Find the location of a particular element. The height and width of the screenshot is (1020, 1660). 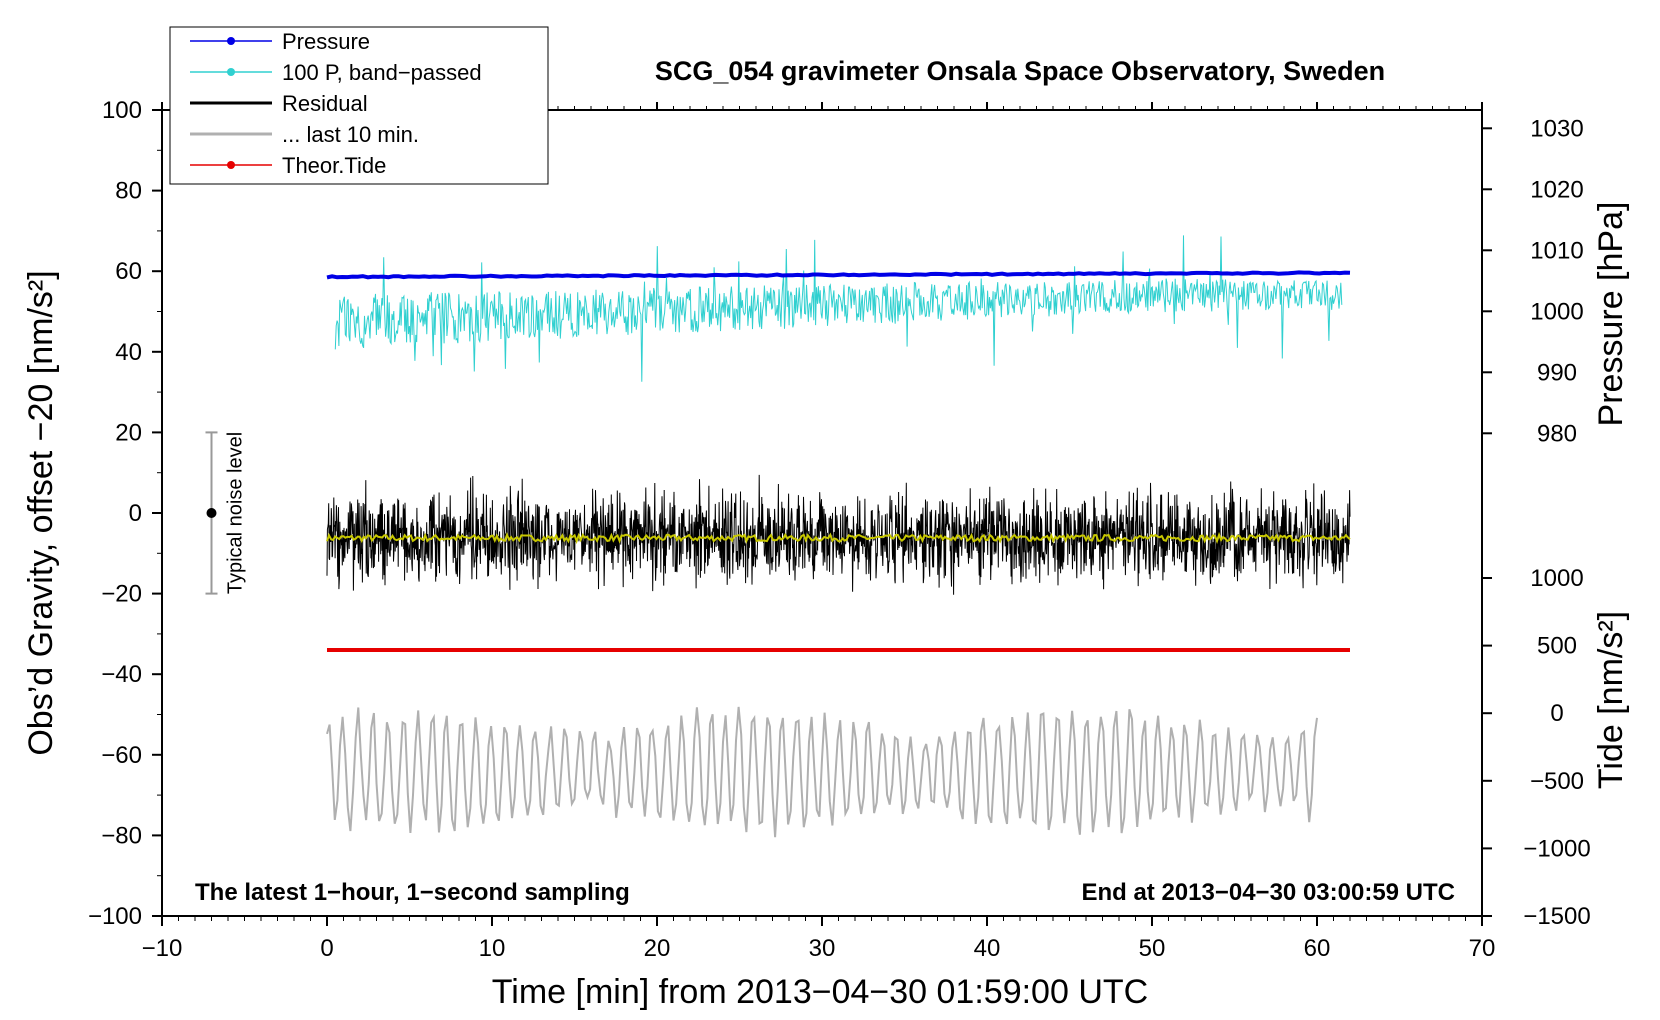

y-tick-label: −100 is located at coordinates (115, 916).